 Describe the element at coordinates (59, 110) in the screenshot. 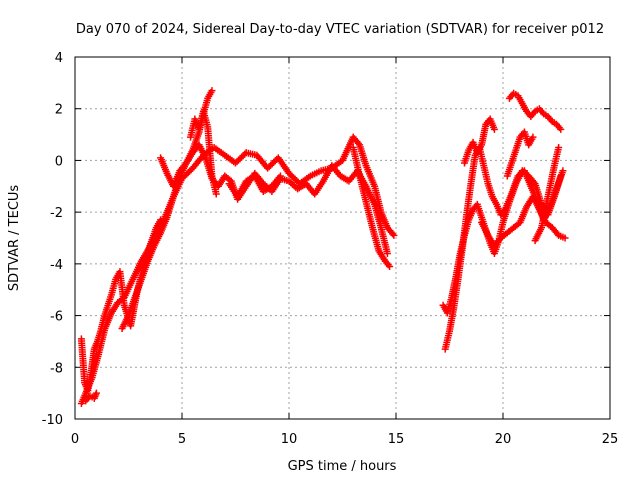

I see `y-tick-label: 2` at that location.